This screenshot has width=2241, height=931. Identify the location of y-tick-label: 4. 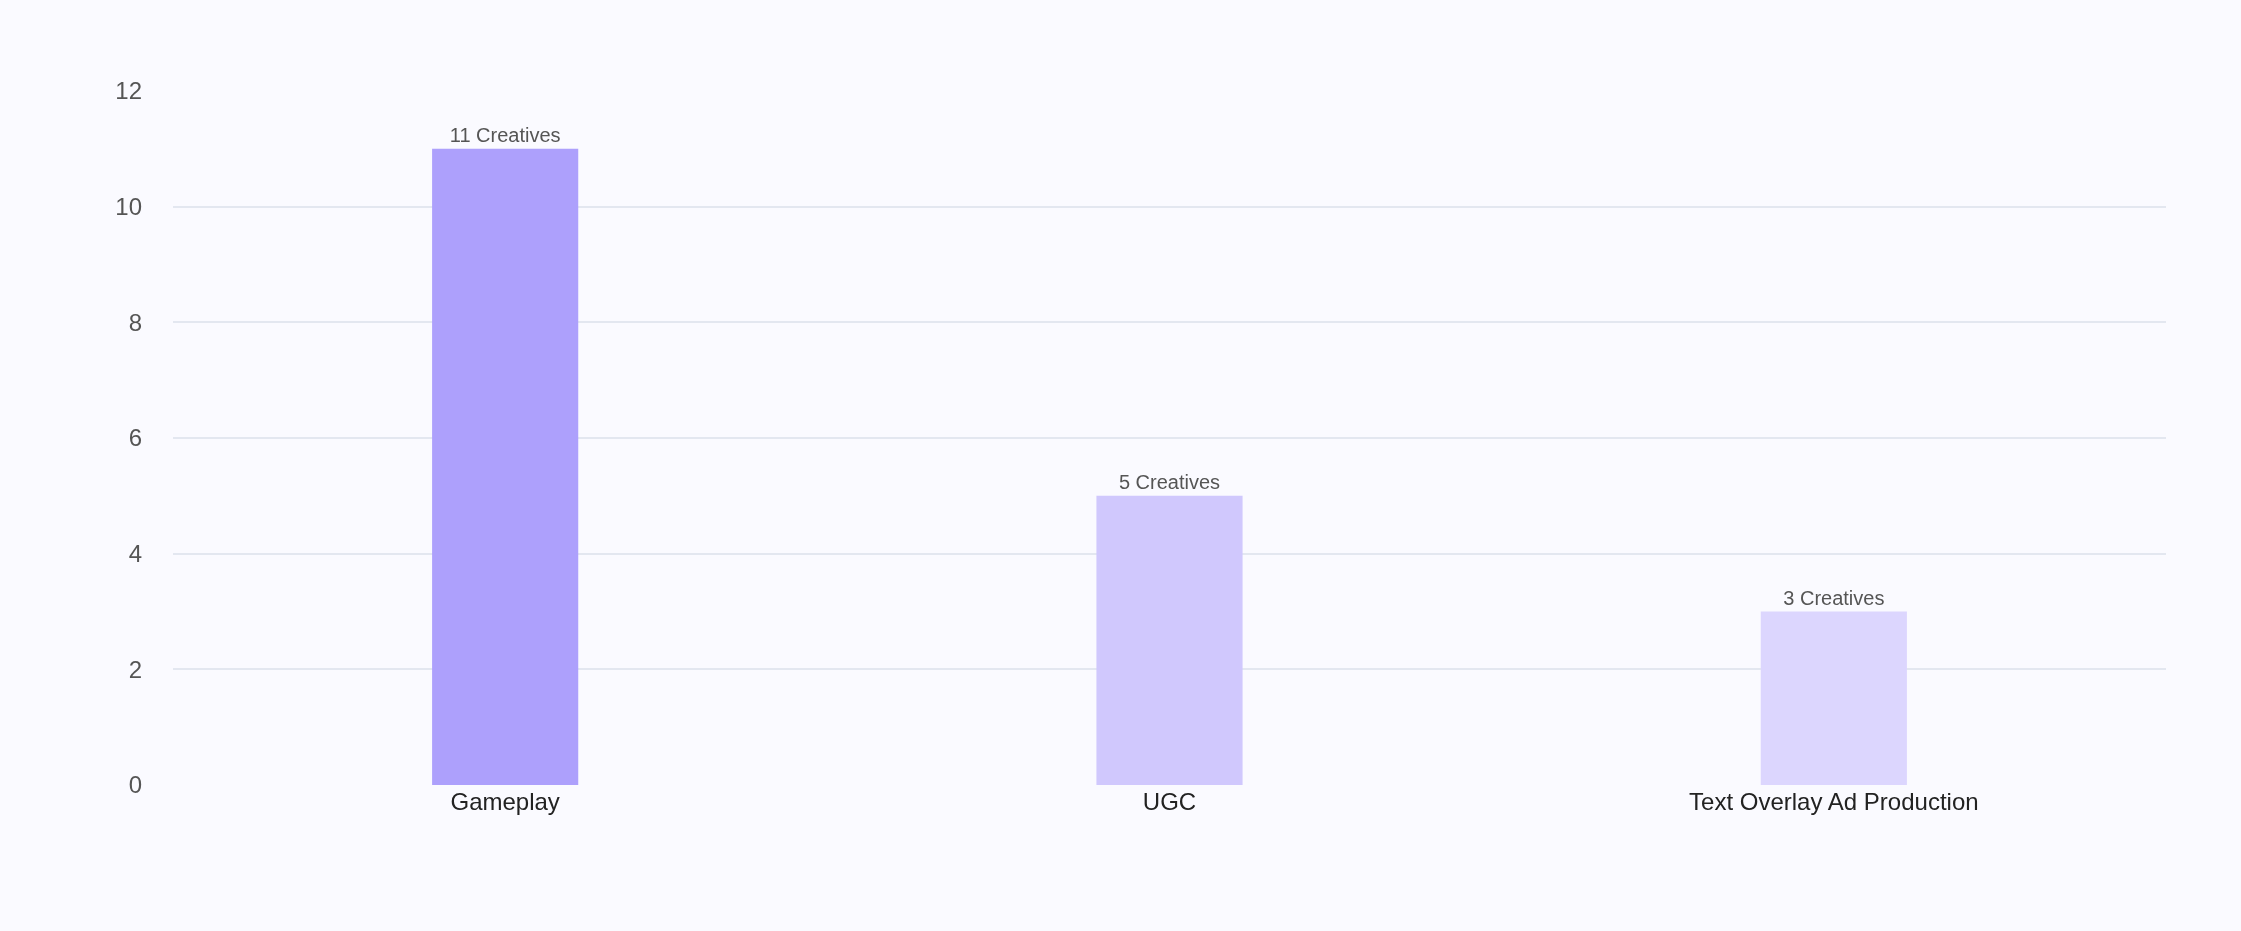
(135, 554).